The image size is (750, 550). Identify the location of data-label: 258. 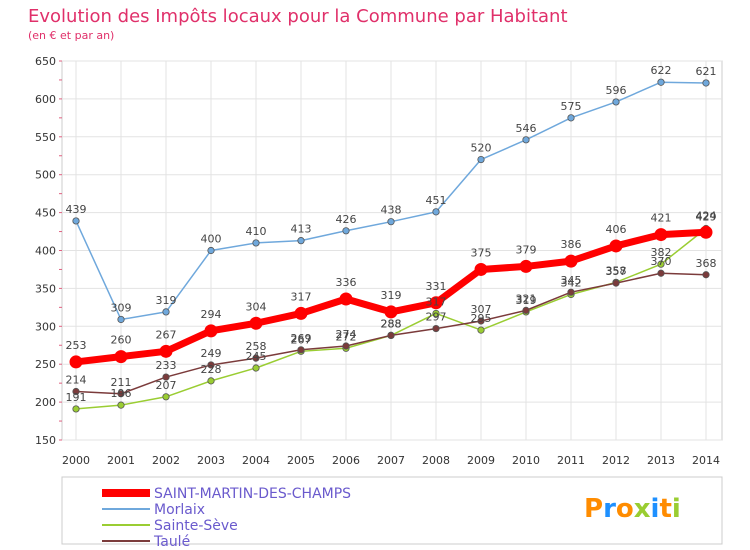
(256, 346).